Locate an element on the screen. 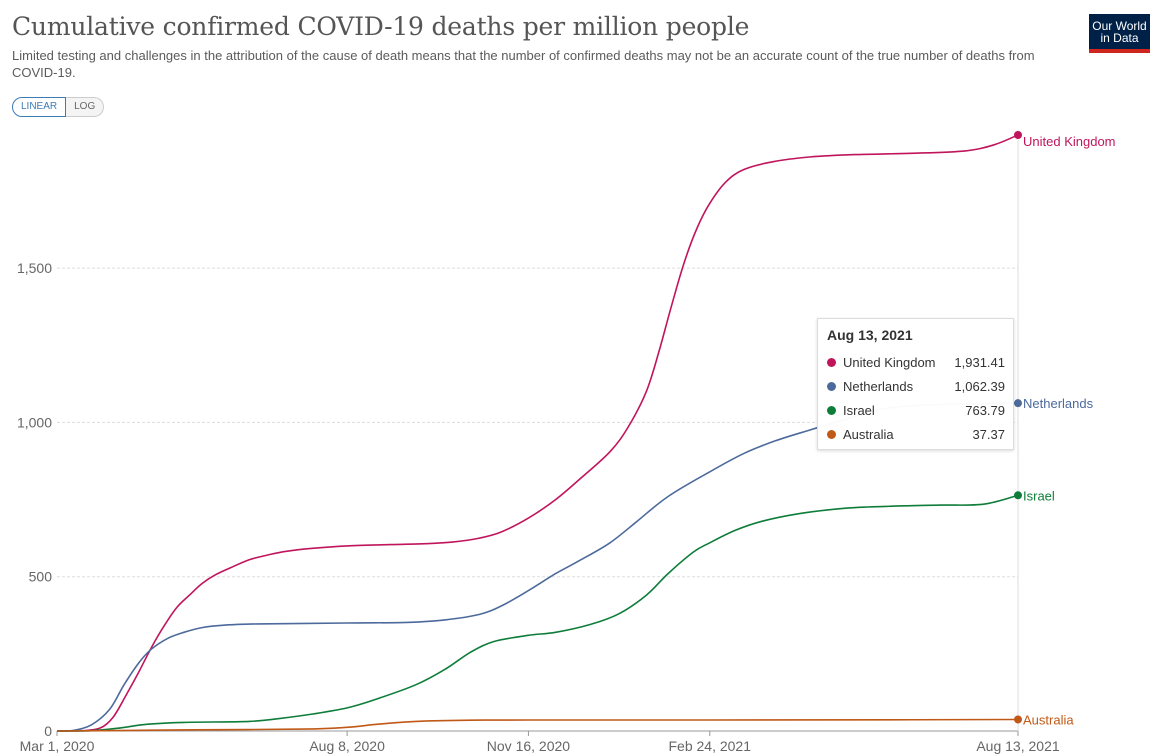 The width and height of the screenshot is (1162, 754). linear-scale-button: LINEAR is located at coordinates (39, 107).